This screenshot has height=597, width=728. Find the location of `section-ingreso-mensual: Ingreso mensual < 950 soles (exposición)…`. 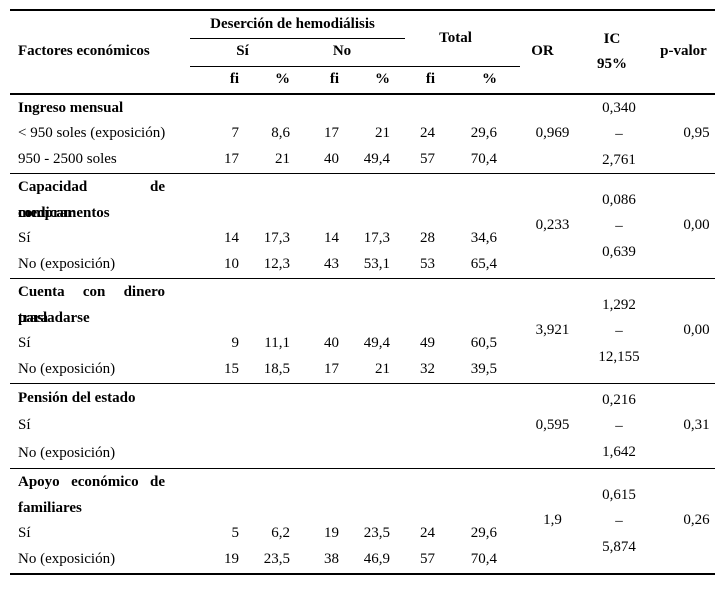

section-ingreso-mensual: Ingreso mensual < 950 soles (exposición)… is located at coordinates (362, 134).